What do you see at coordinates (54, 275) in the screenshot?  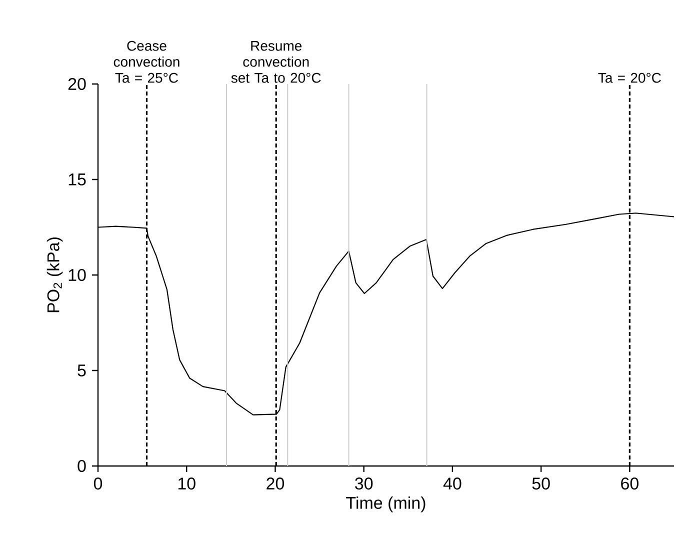 I see `y-axis-title: PO$_{2}$ (kPa)` at bounding box center [54, 275].